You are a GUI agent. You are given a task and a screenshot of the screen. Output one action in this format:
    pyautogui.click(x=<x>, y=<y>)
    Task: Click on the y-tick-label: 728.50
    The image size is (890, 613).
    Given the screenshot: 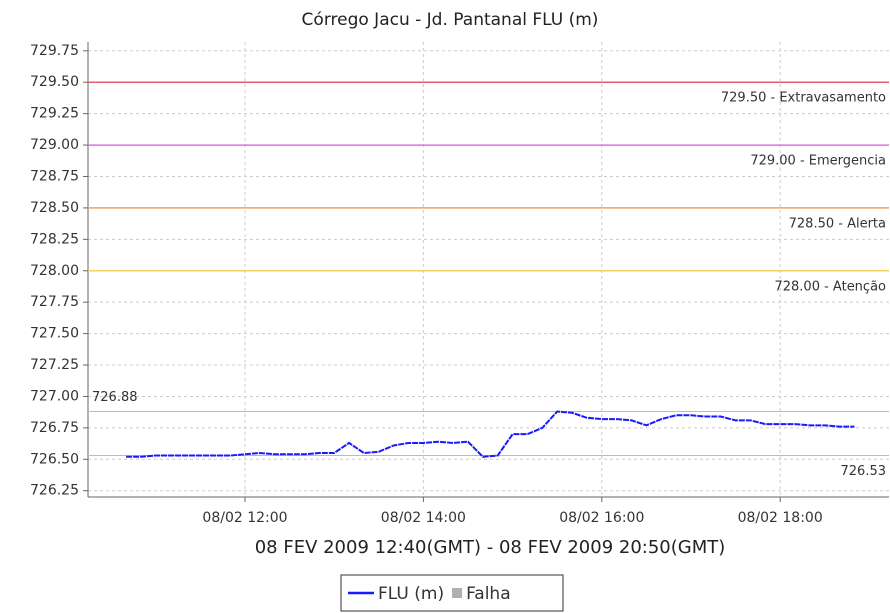 What is the action you would take?
    pyautogui.click(x=54, y=208)
    